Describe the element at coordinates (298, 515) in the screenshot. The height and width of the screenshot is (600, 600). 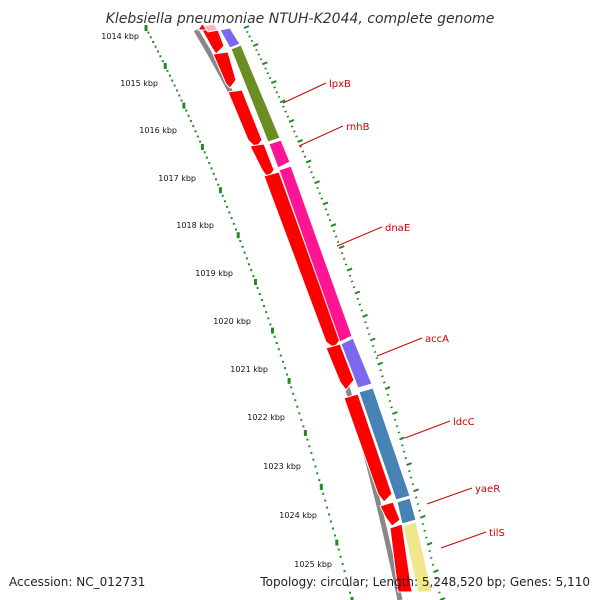
I see `tick-label: 1024 kbp` at that location.